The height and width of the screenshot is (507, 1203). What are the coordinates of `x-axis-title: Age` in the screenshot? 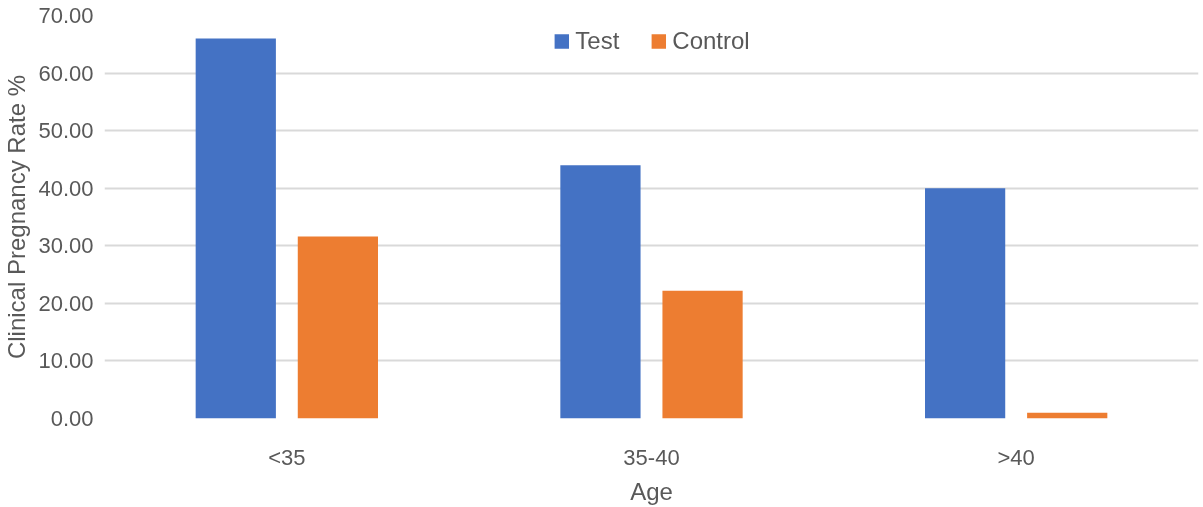 It's located at (651, 491).